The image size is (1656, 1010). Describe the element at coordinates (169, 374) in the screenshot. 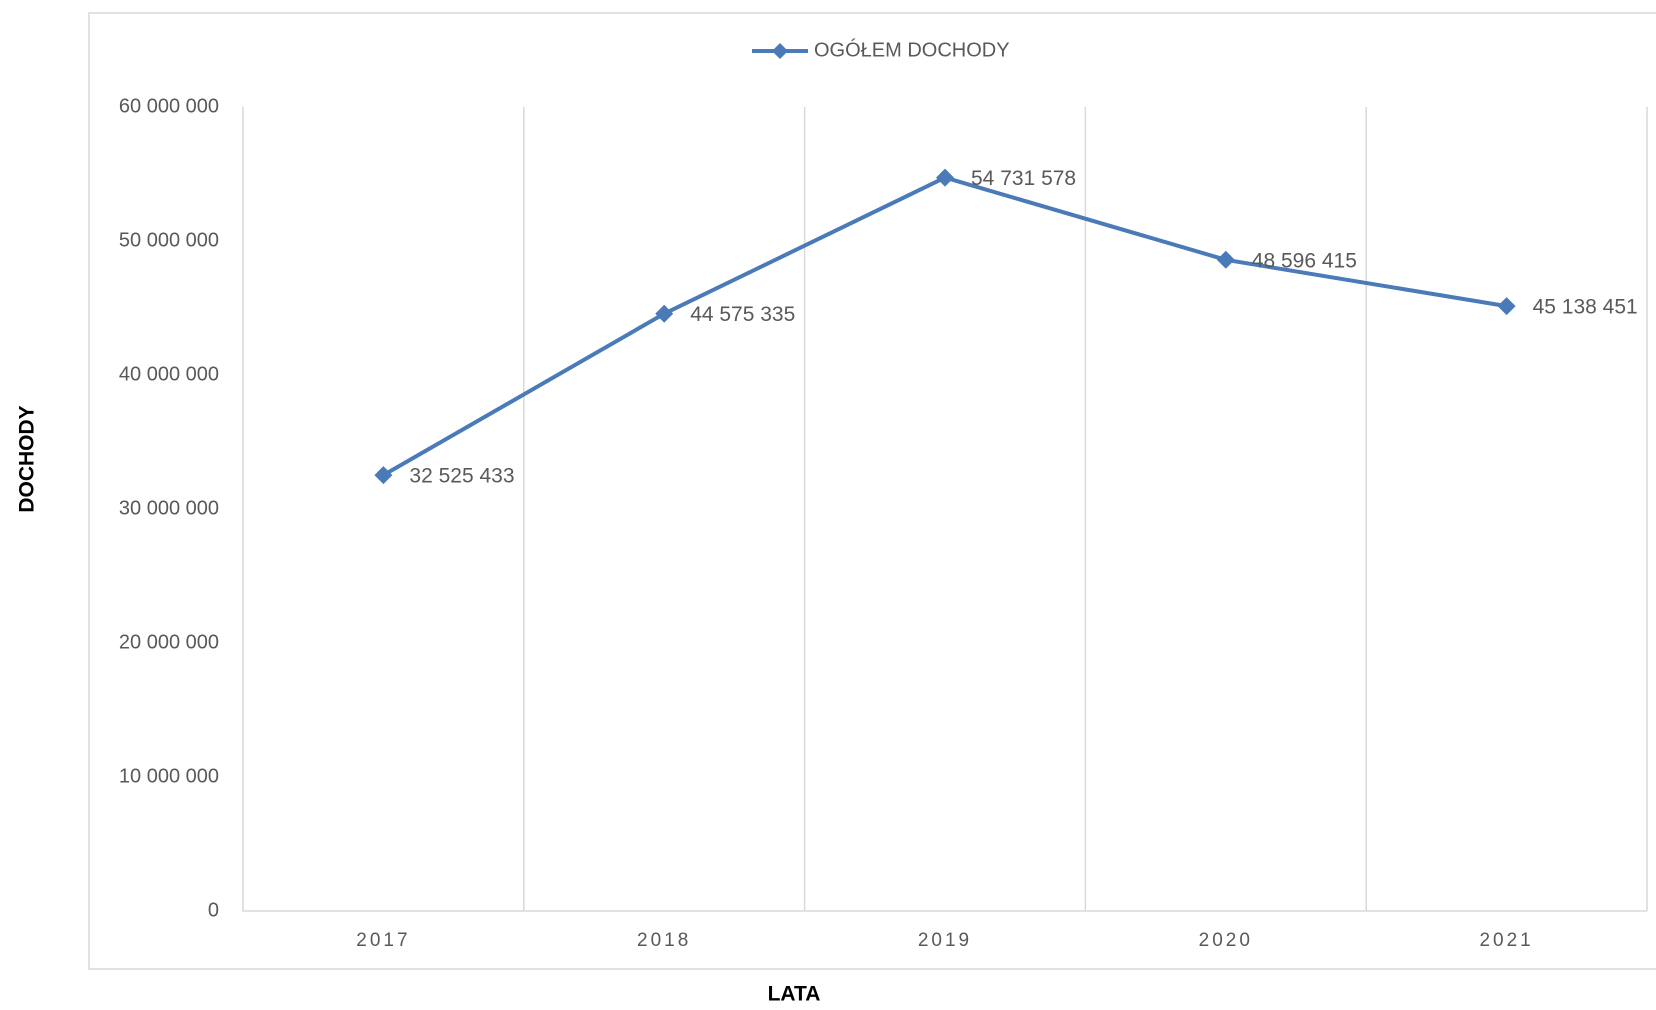

I see `y-tick-label: 40 000 000` at that location.